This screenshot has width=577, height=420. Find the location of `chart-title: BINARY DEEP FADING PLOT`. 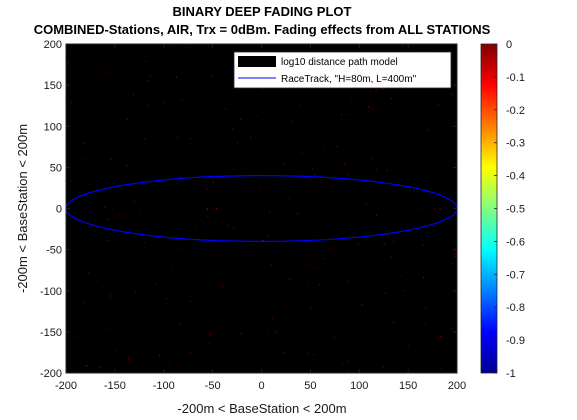

chart-title: BINARY DEEP FADING PLOT is located at coordinates (262, 11).